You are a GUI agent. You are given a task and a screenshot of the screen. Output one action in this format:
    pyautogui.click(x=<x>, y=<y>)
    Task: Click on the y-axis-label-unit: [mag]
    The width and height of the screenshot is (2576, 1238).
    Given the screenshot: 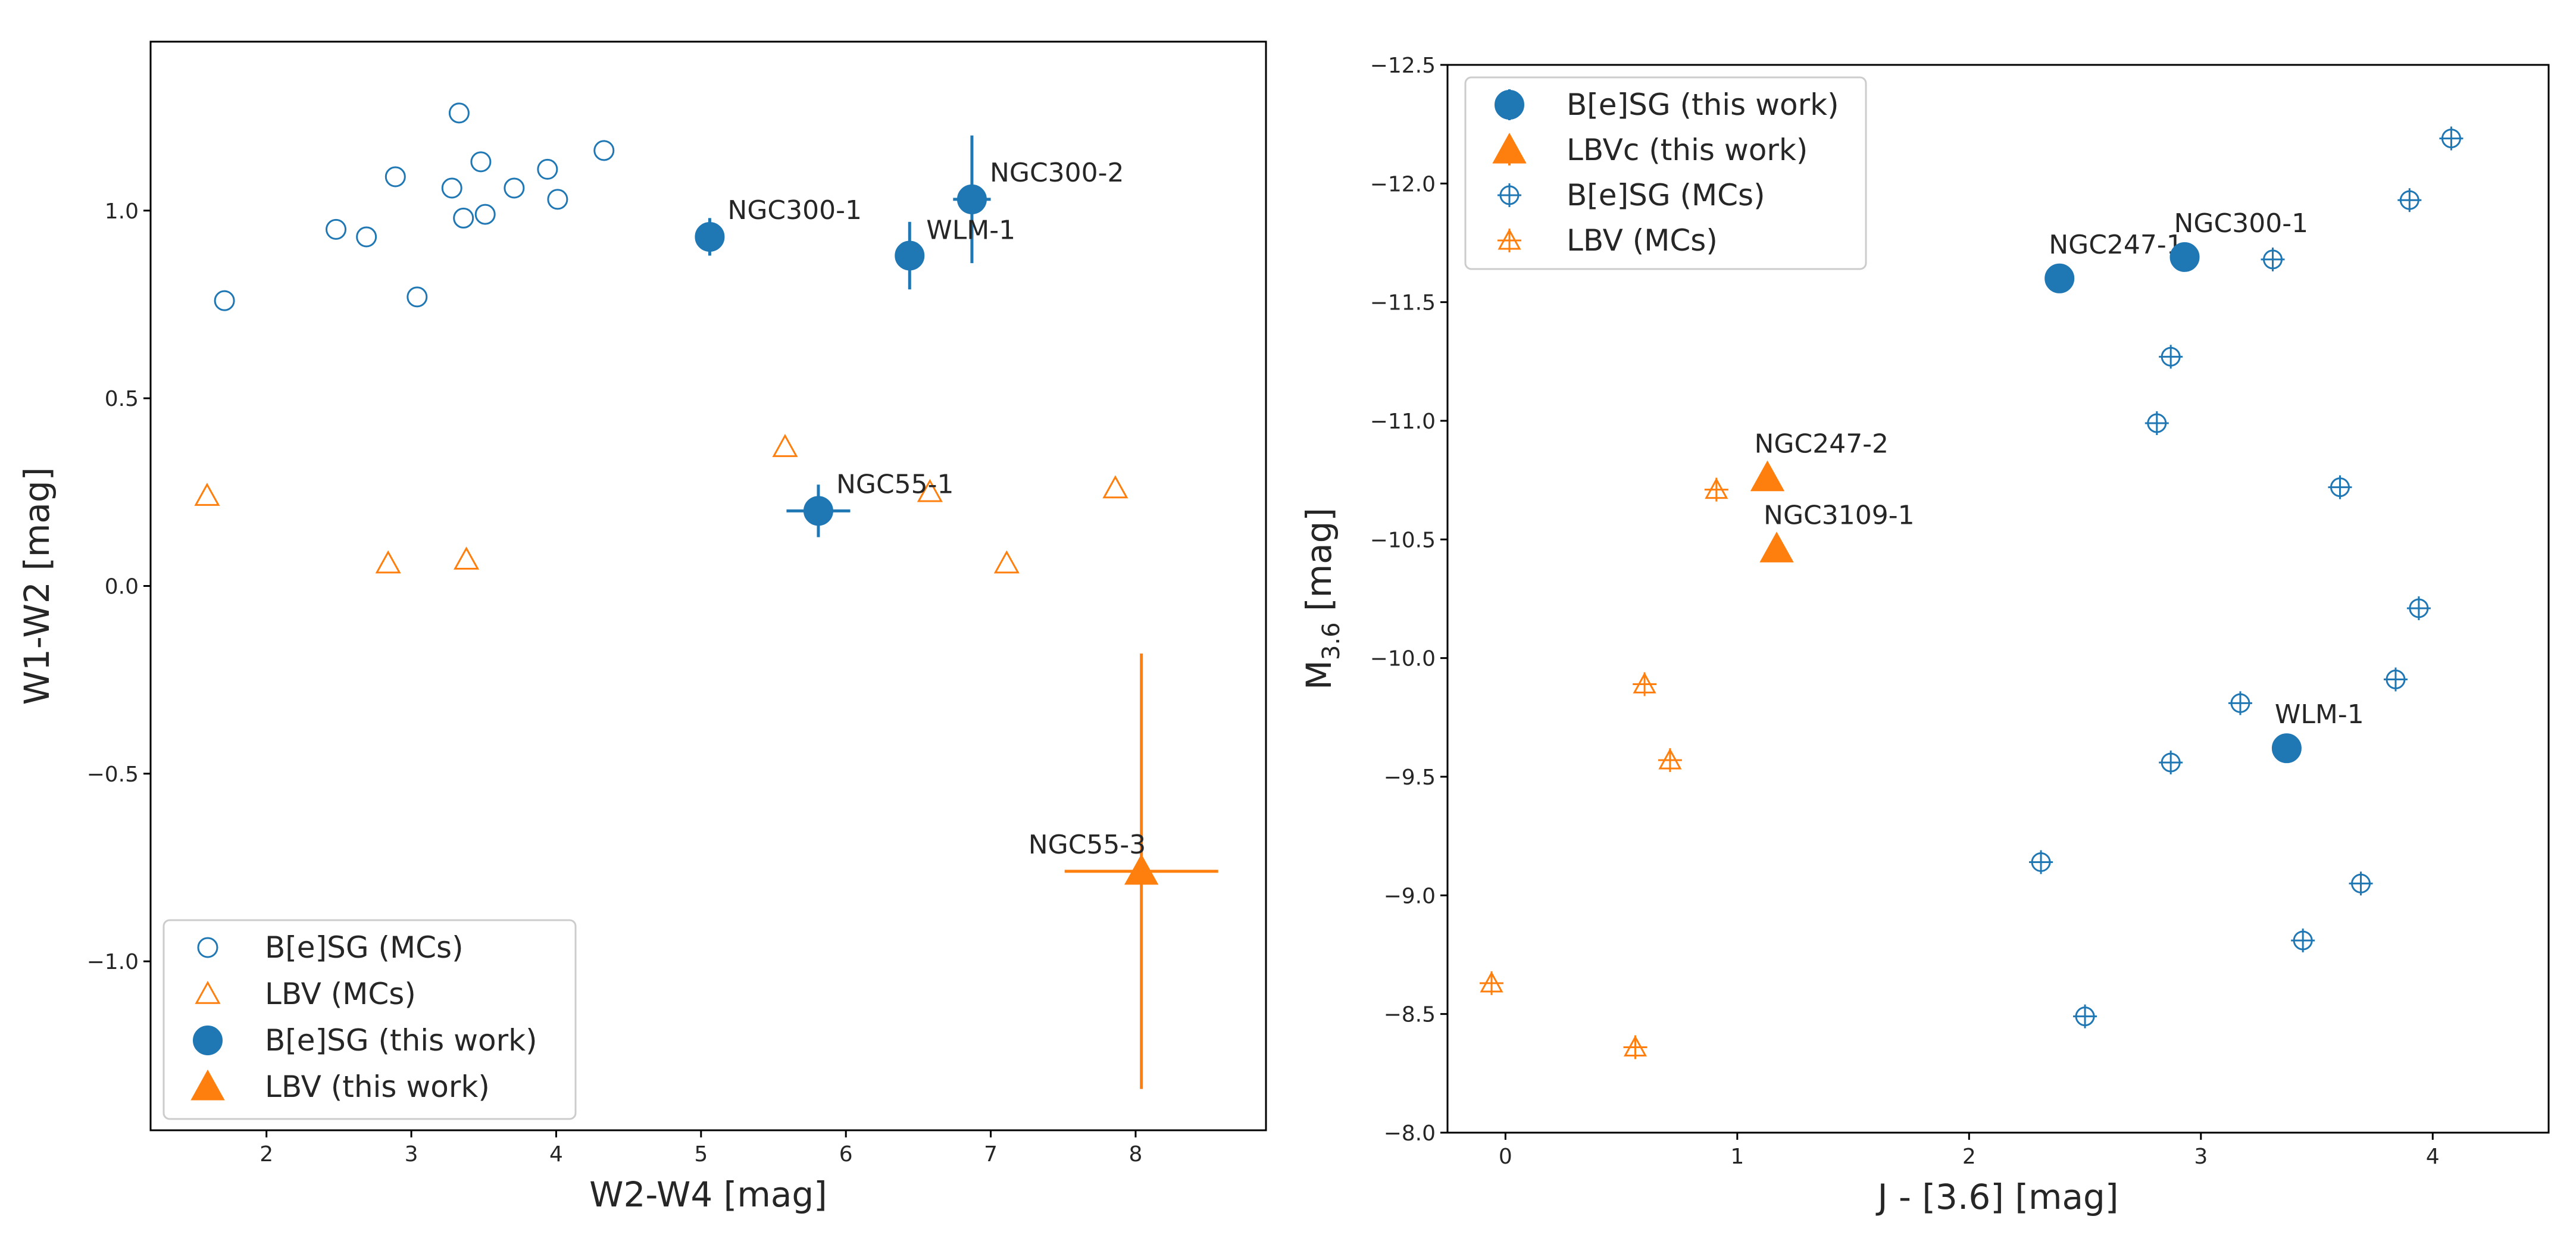 What is the action you would take?
    pyautogui.click(x=1319, y=565)
    